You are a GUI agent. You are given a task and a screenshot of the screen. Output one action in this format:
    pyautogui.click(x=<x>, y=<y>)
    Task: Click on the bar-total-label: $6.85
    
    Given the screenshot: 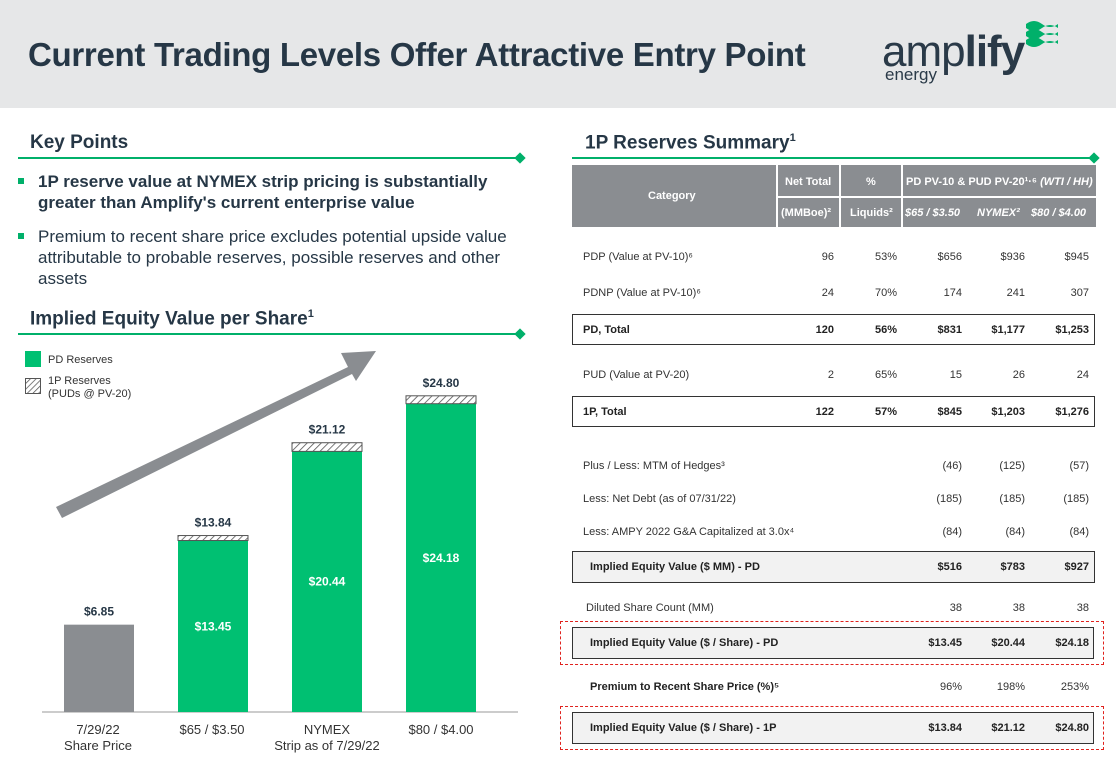 What is the action you would take?
    pyautogui.click(x=99, y=612)
    